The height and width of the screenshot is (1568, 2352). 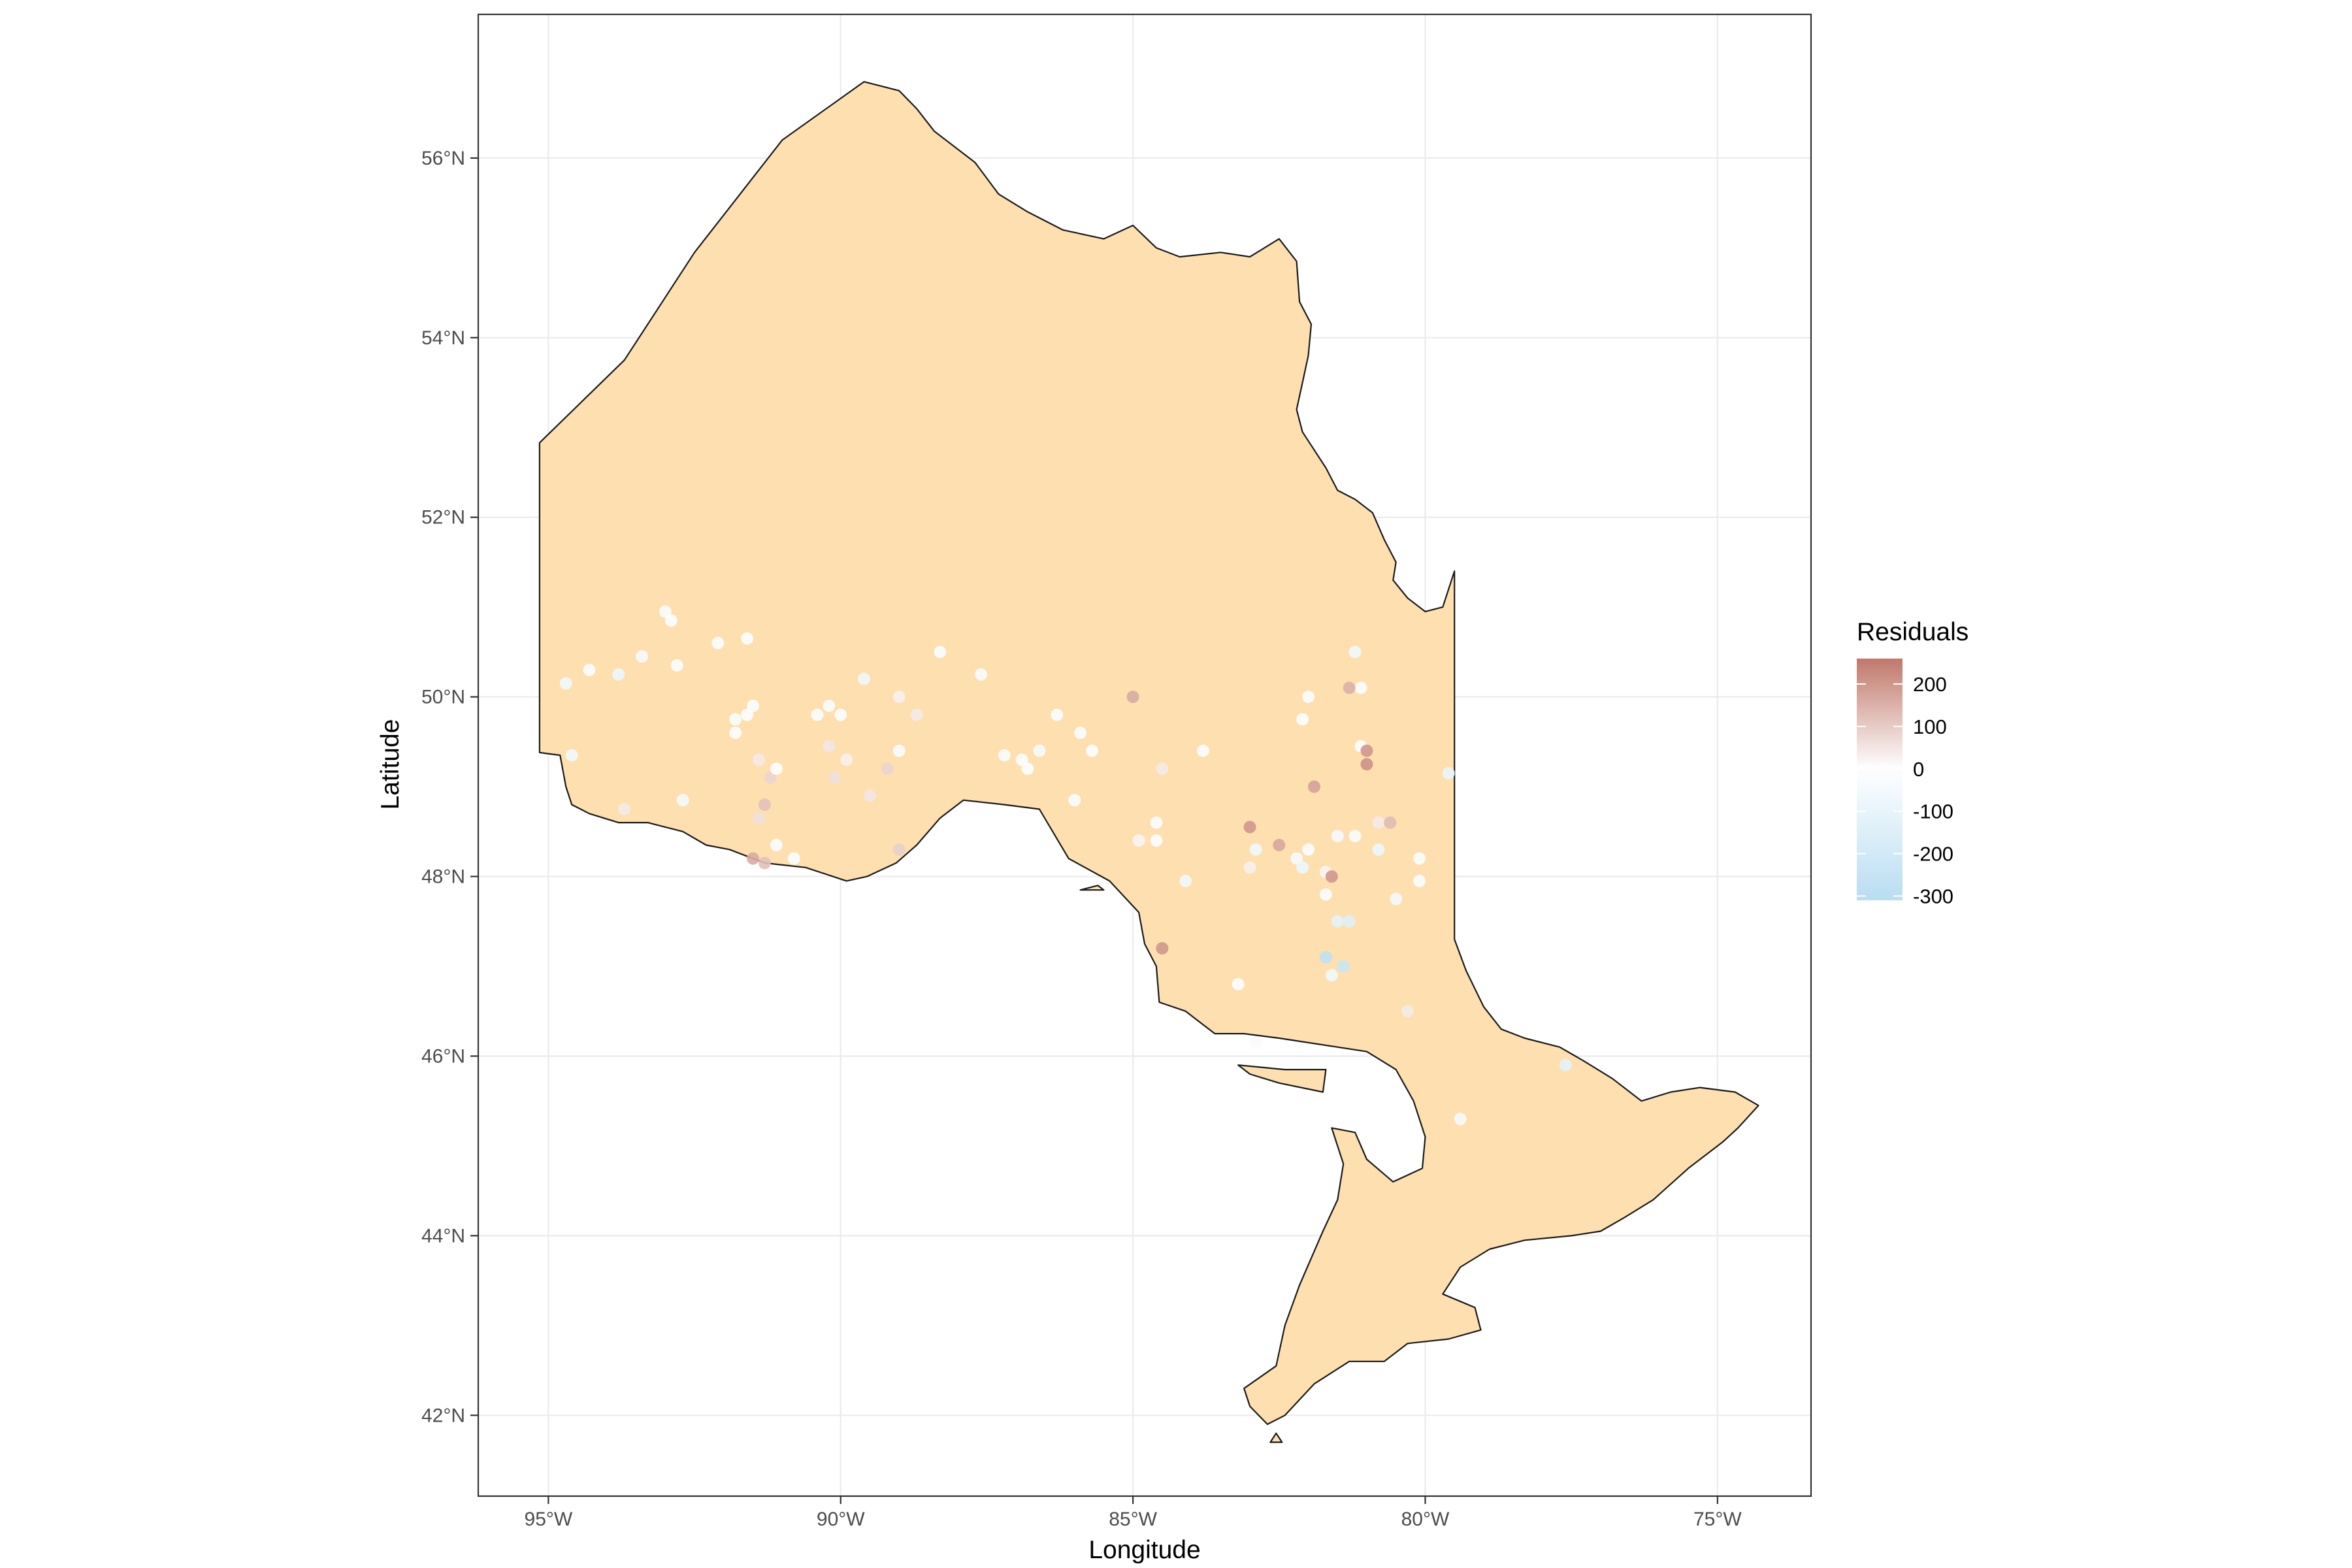 I want to click on y-tick-label-4: 48°N, so click(x=443, y=877).